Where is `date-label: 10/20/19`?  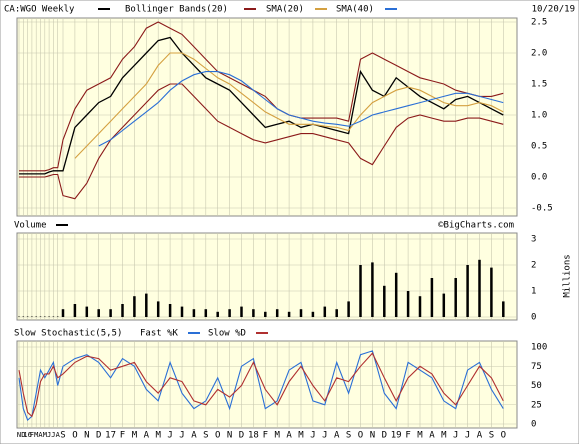 date-label: 10/20/19 is located at coordinates (553, 10).